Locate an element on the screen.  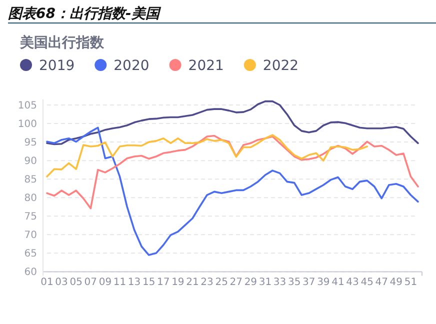
y-tick-label: 70 is located at coordinates (30, 236).